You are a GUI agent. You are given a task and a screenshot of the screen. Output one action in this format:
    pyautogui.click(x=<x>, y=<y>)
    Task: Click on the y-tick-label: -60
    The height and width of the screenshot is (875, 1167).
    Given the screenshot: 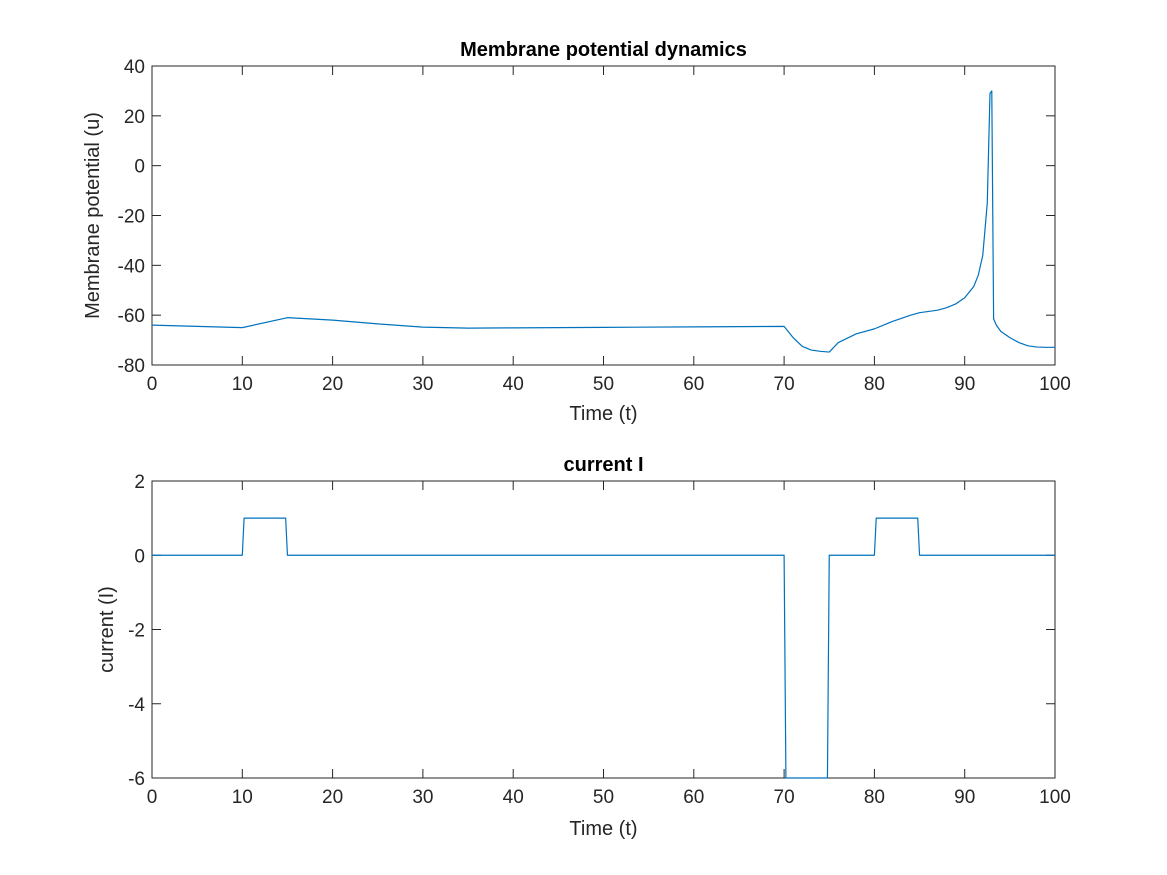 What is the action you would take?
    pyautogui.click(x=131, y=316)
    